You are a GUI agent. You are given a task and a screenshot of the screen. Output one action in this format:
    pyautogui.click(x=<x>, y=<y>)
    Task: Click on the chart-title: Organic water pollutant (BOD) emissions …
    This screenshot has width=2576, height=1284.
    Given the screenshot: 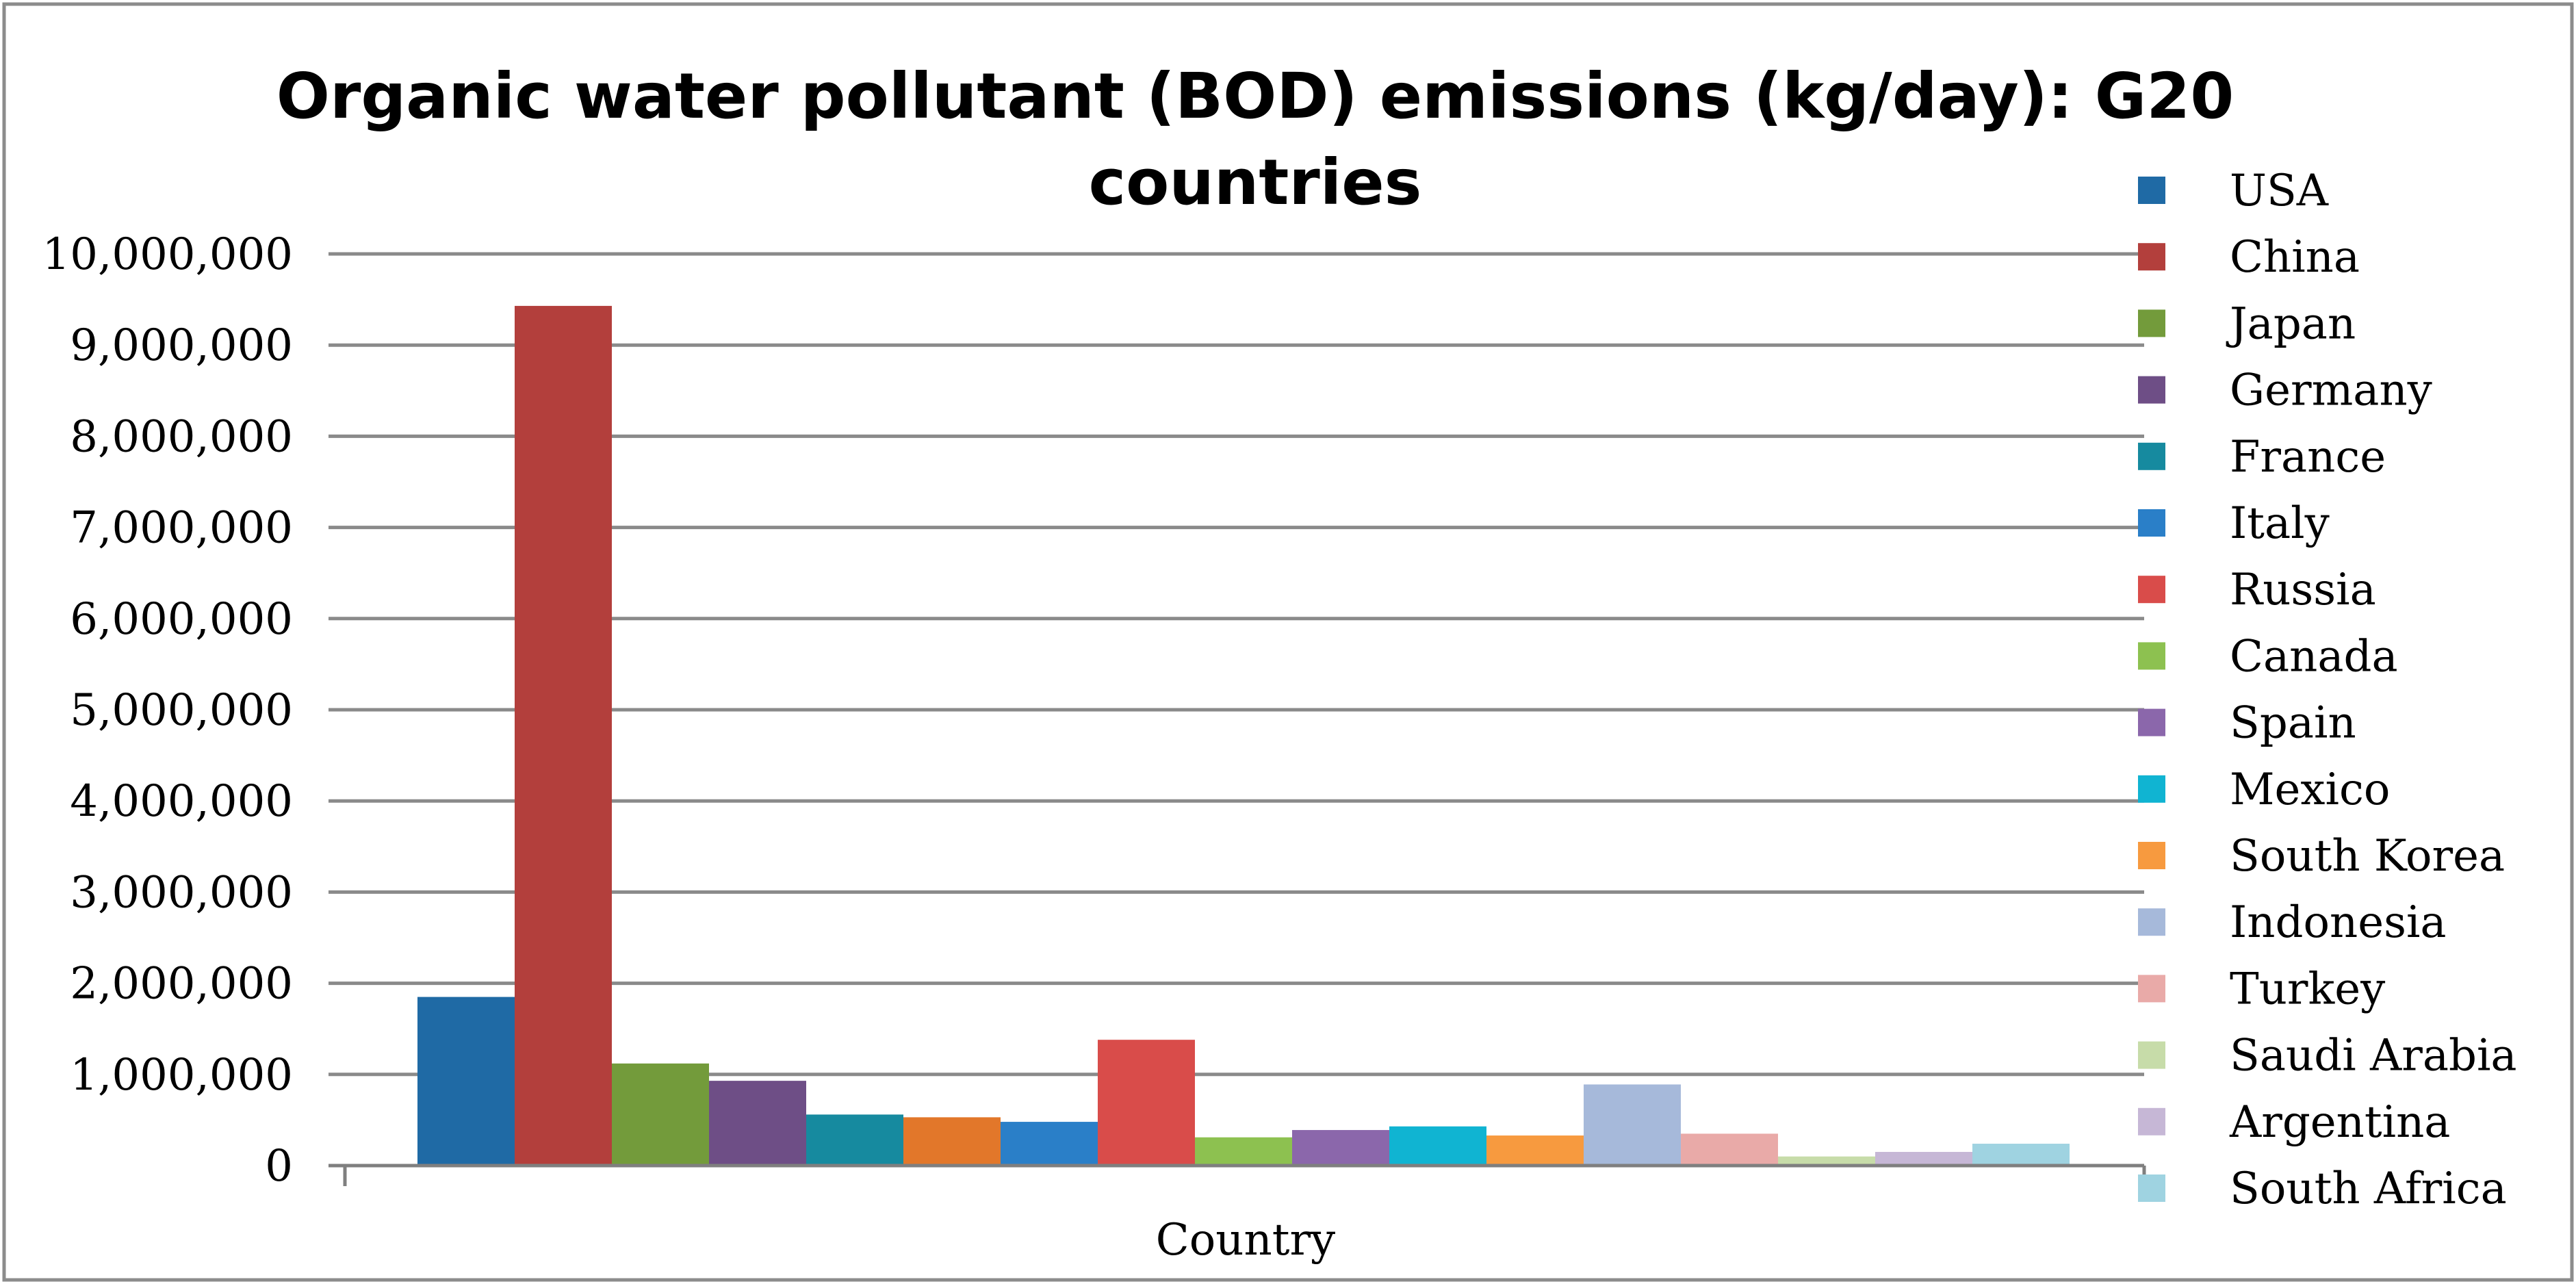 What is the action you would take?
    pyautogui.click(x=1255, y=139)
    